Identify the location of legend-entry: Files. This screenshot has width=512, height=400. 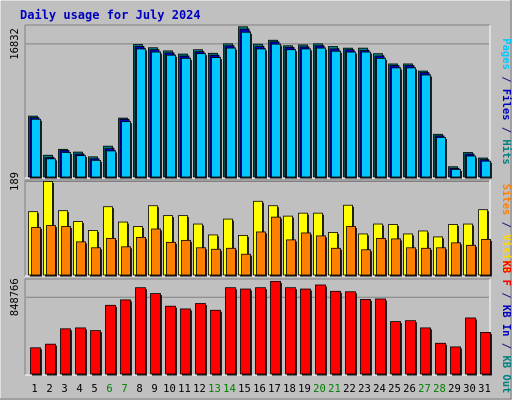
(506, 105).